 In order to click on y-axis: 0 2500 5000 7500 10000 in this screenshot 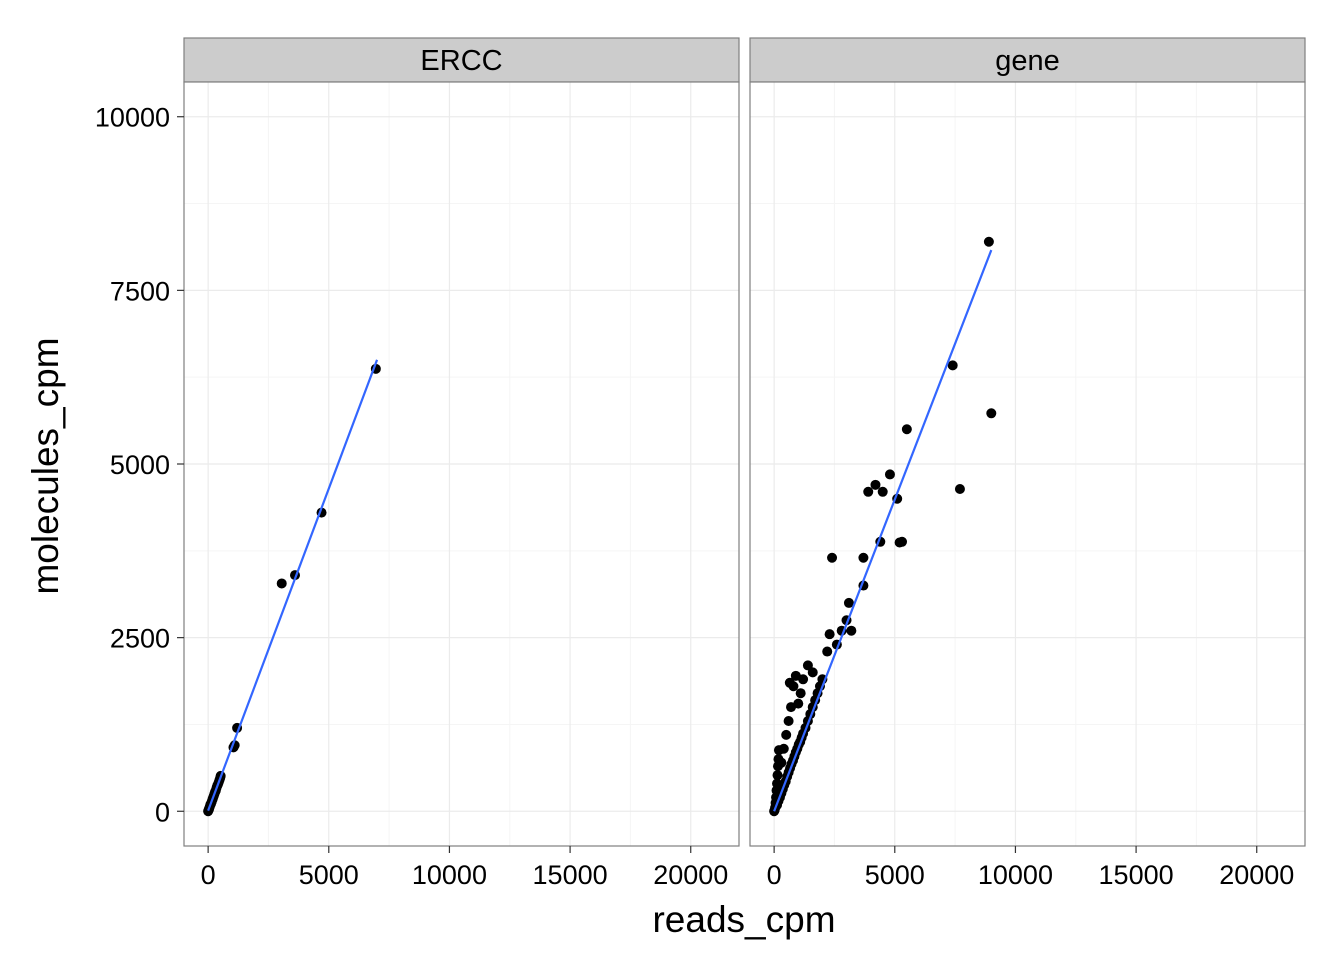, I will do `click(139, 465)`.